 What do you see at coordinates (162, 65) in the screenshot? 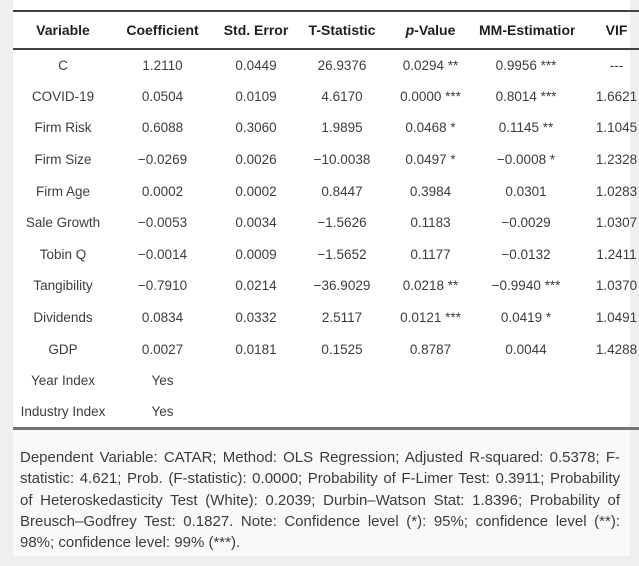
I see `table-cell: 1.2110` at bounding box center [162, 65].